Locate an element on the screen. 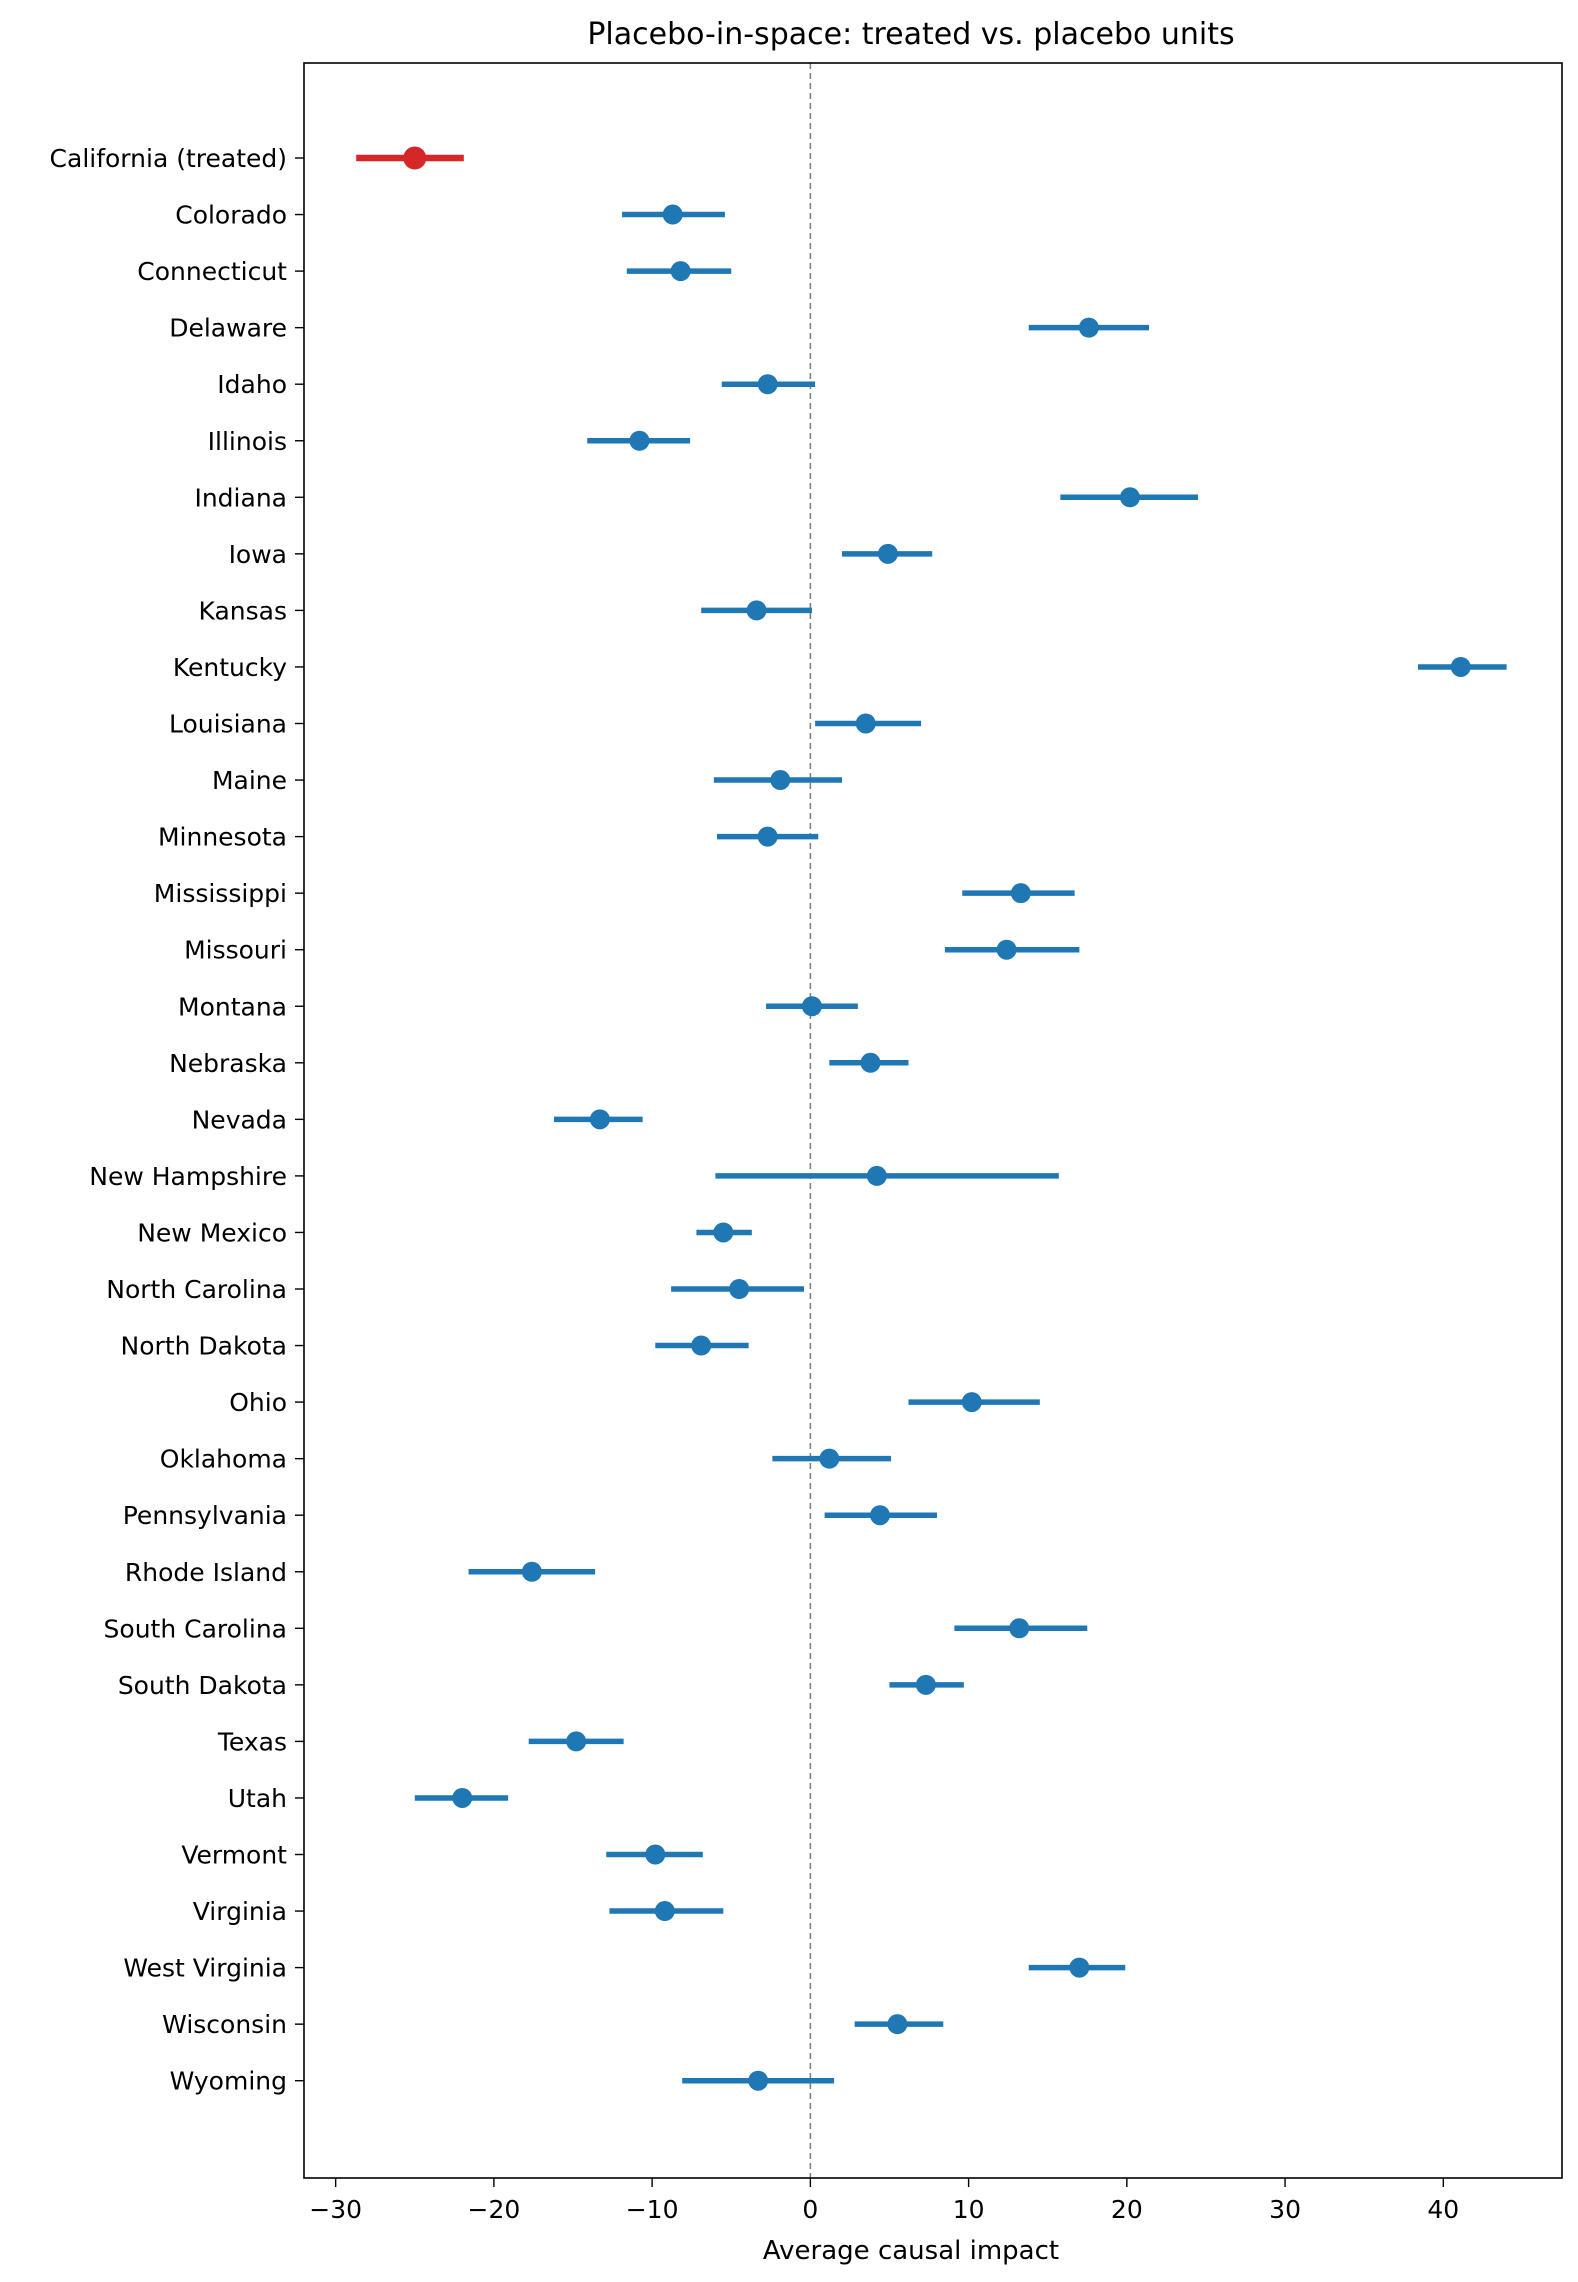  y-tick-label: South Dakota is located at coordinates (202, 1685).